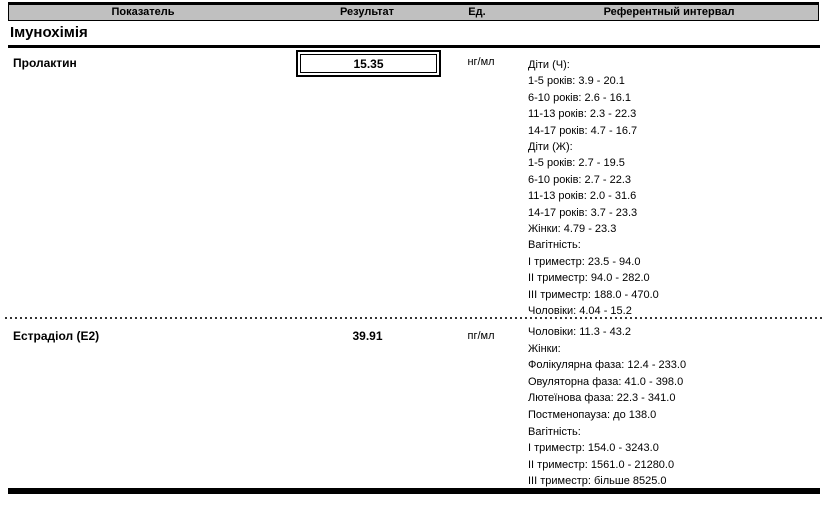 The image size is (827, 505). What do you see at coordinates (597, 481) in the screenshot?
I see `reference-line: III триместр: більше 8525.0` at bounding box center [597, 481].